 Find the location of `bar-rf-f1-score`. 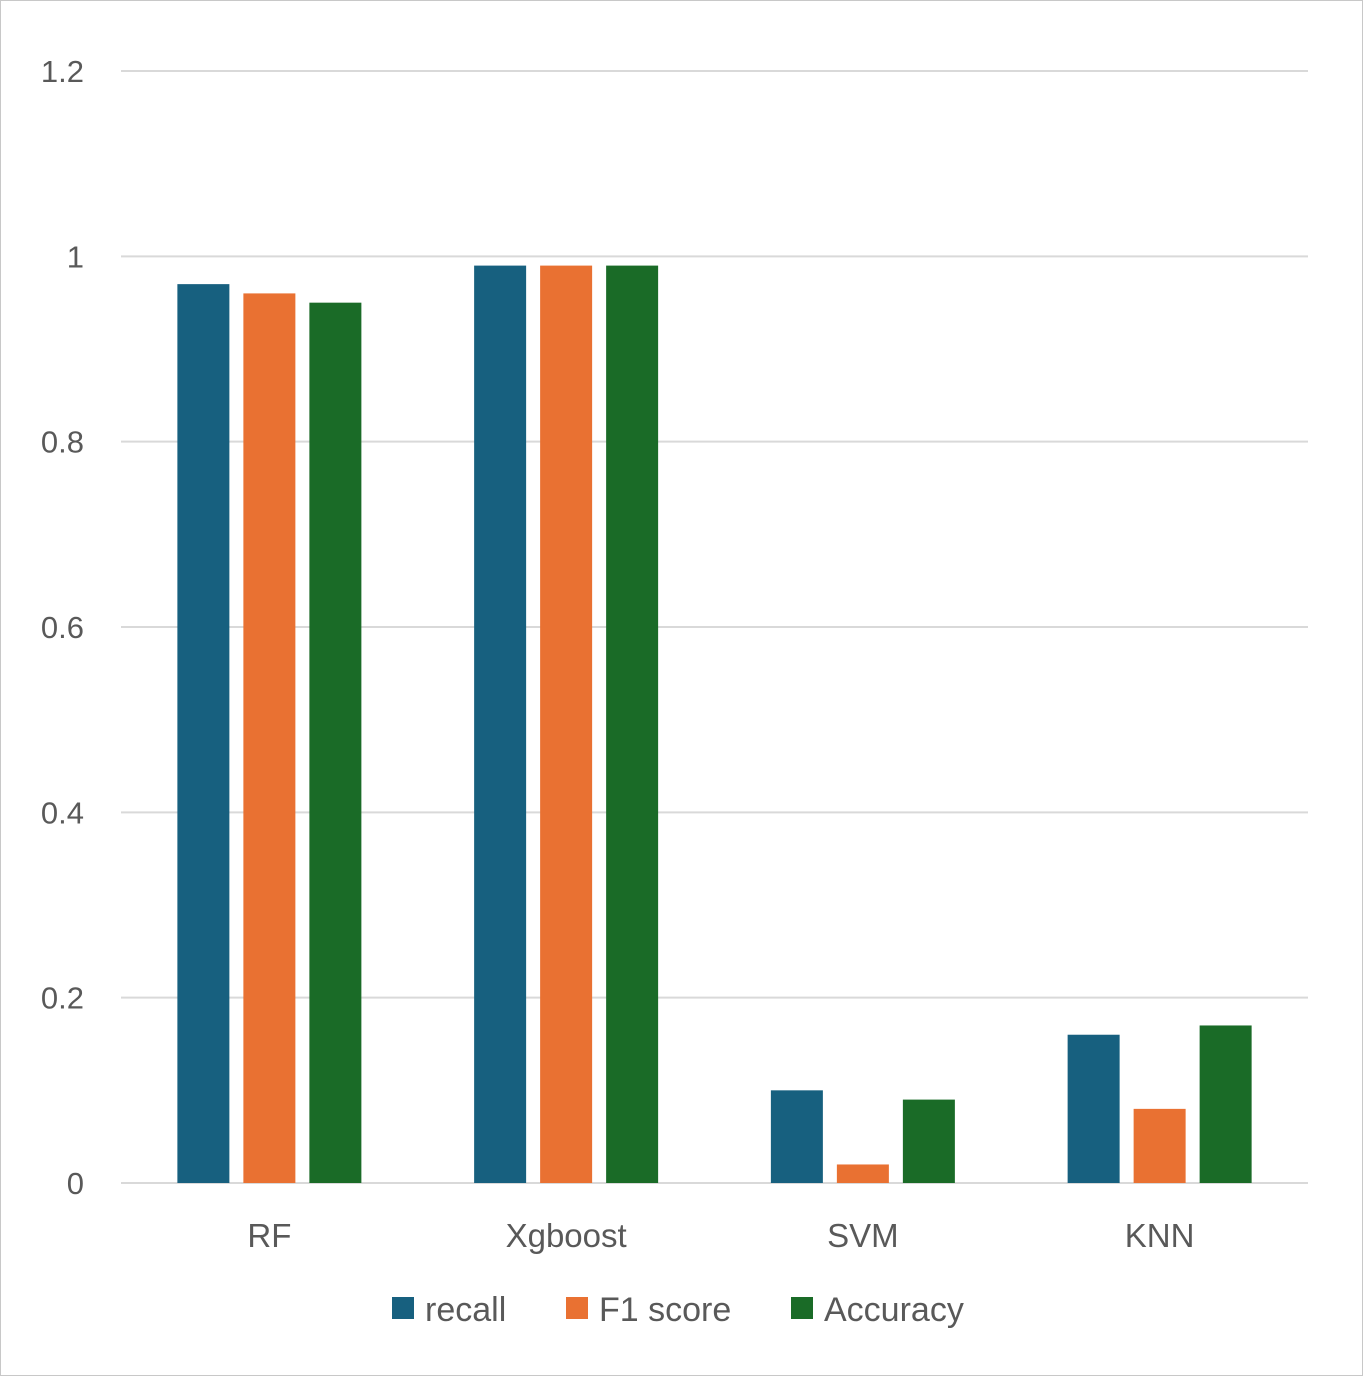

bar-rf-f1-score is located at coordinates (269, 738).